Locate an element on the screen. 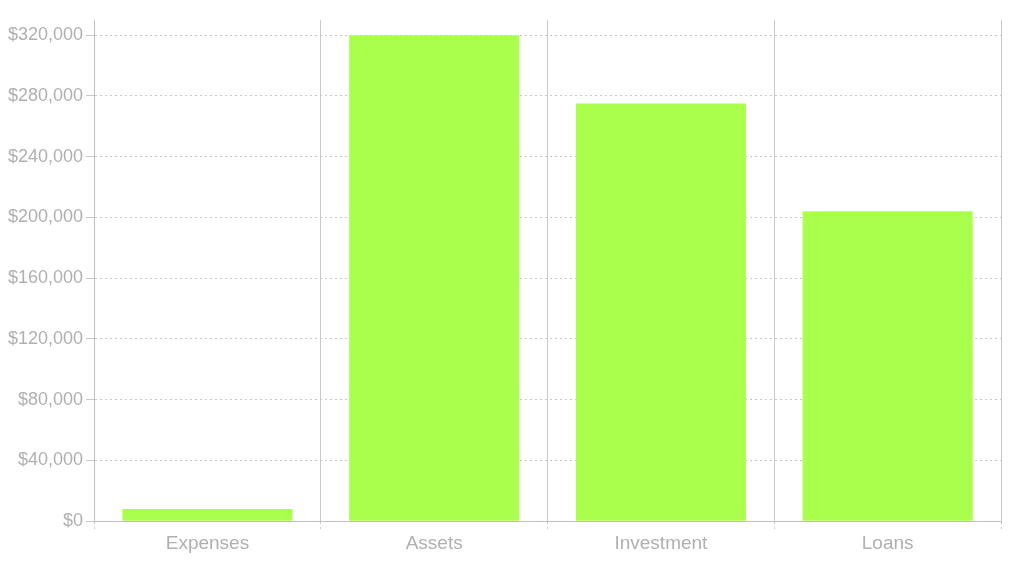 The height and width of the screenshot is (563, 1021). y-tick-label: $320,000 is located at coordinates (46, 34).